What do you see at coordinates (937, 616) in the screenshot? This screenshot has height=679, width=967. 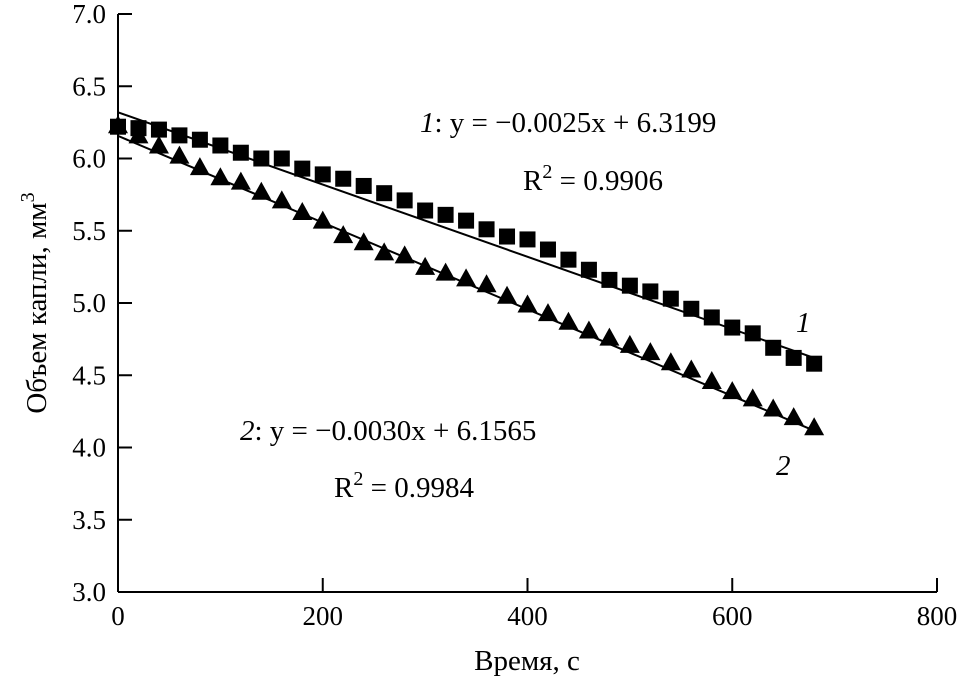 I see `x-tick-label: 800` at bounding box center [937, 616].